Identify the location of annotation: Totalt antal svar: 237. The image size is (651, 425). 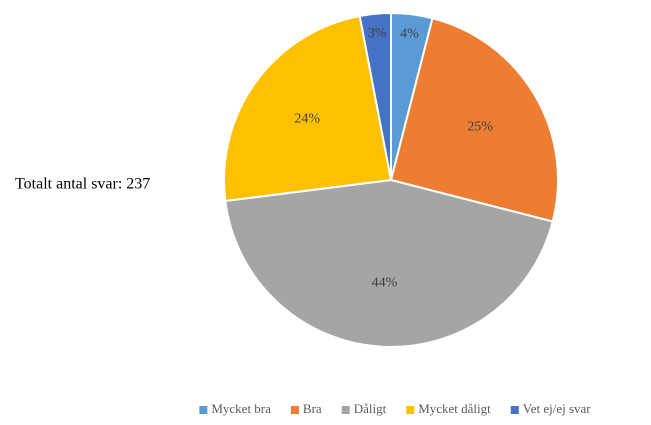
(82, 184).